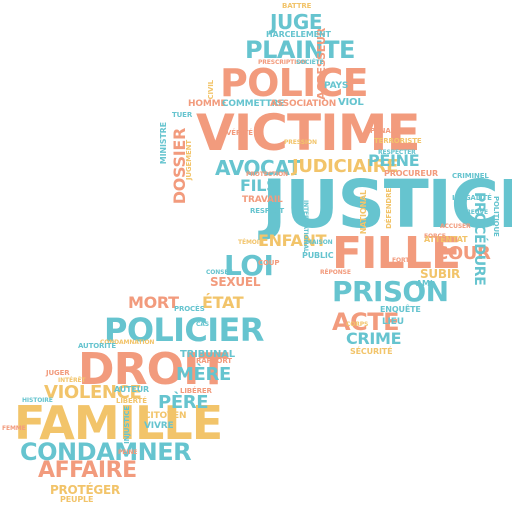 The width and height of the screenshot is (512, 512). What do you see at coordinates (14, 428) in the screenshot?
I see `word-femme: FEMME` at bounding box center [14, 428].